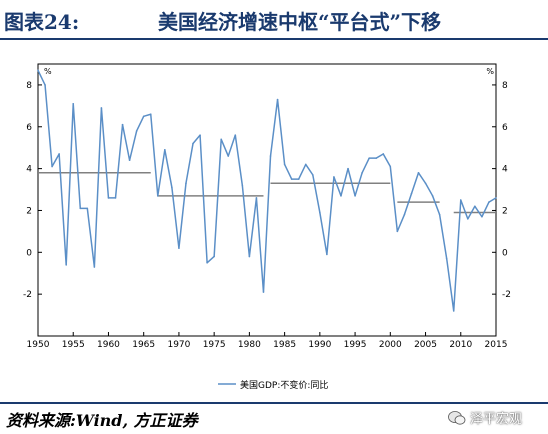 The width and height of the screenshot is (548, 434). Describe the element at coordinates (29, 86) in the screenshot. I see `y-tick-label-left: 8` at that location.